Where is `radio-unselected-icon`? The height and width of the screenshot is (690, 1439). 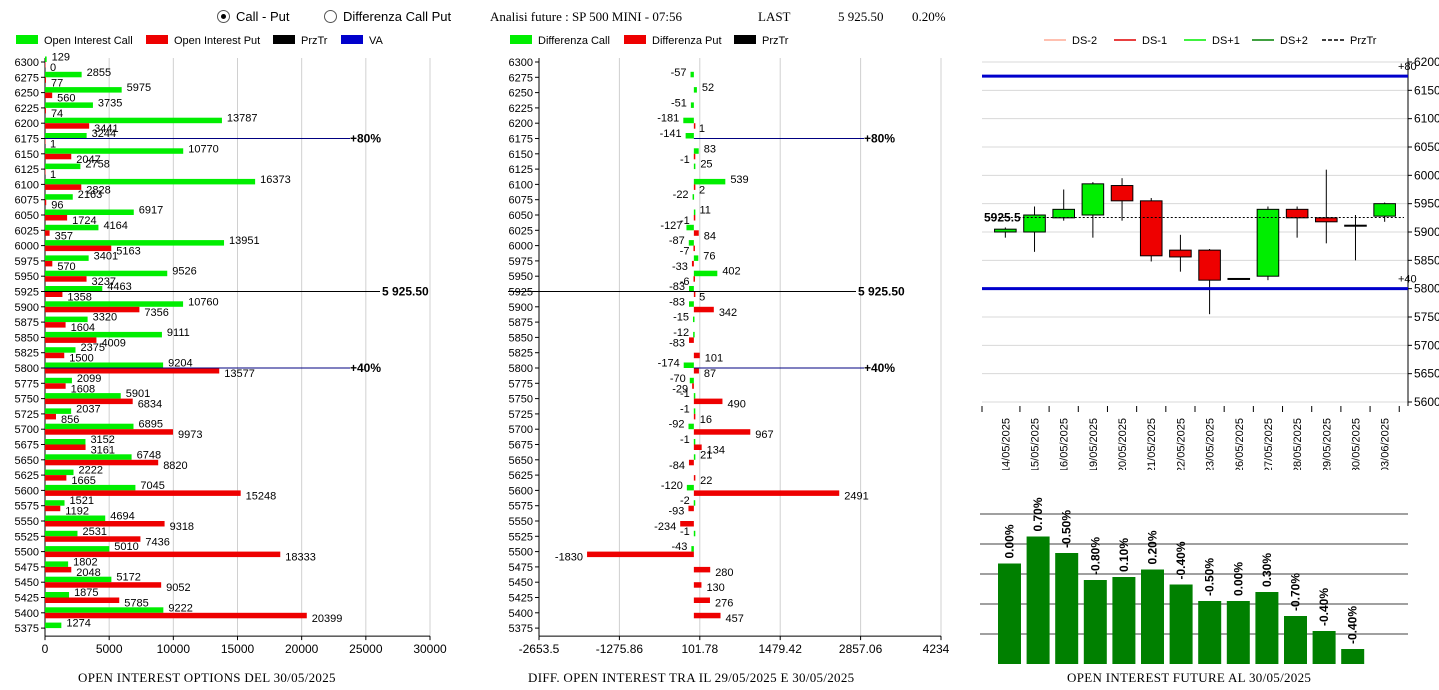 radio-unselected-icon is located at coordinates (330, 16).